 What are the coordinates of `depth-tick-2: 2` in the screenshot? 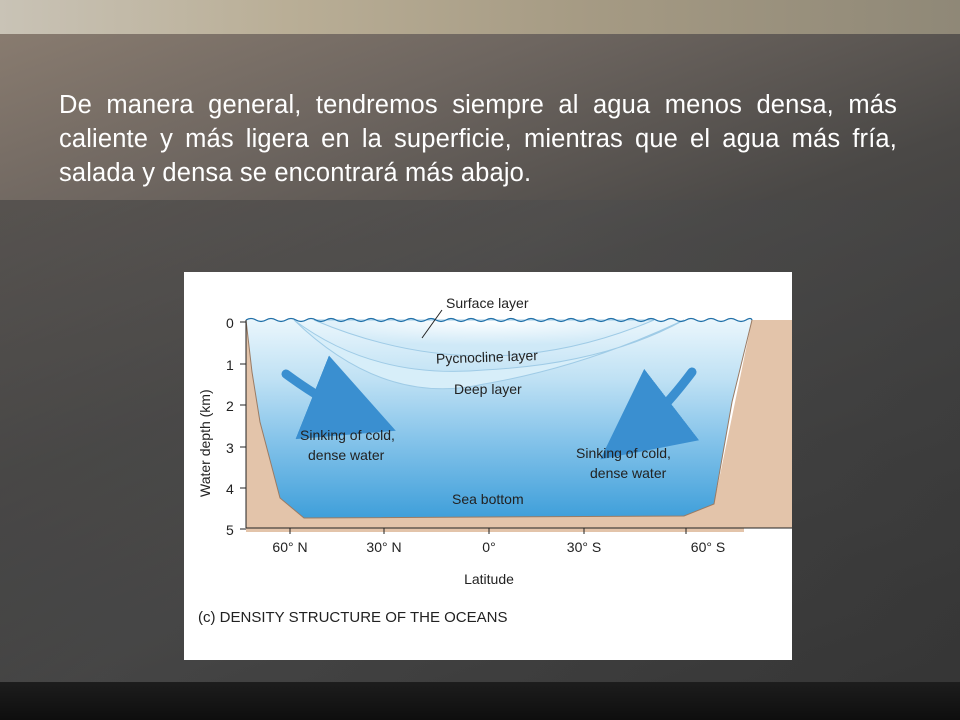 It's located at (230, 406).